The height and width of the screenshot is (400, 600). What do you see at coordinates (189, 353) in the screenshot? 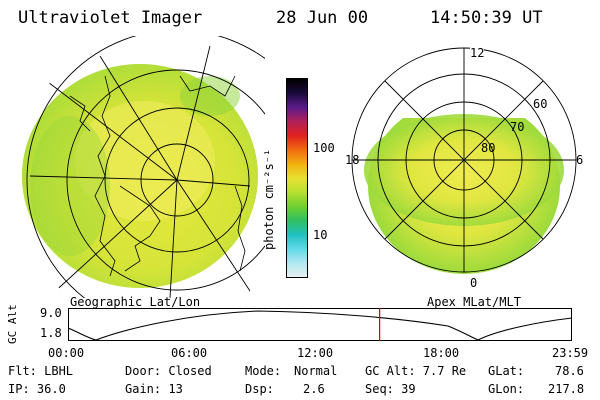
I see `timeline-xtick-0600: 06:00` at bounding box center [189, 353].